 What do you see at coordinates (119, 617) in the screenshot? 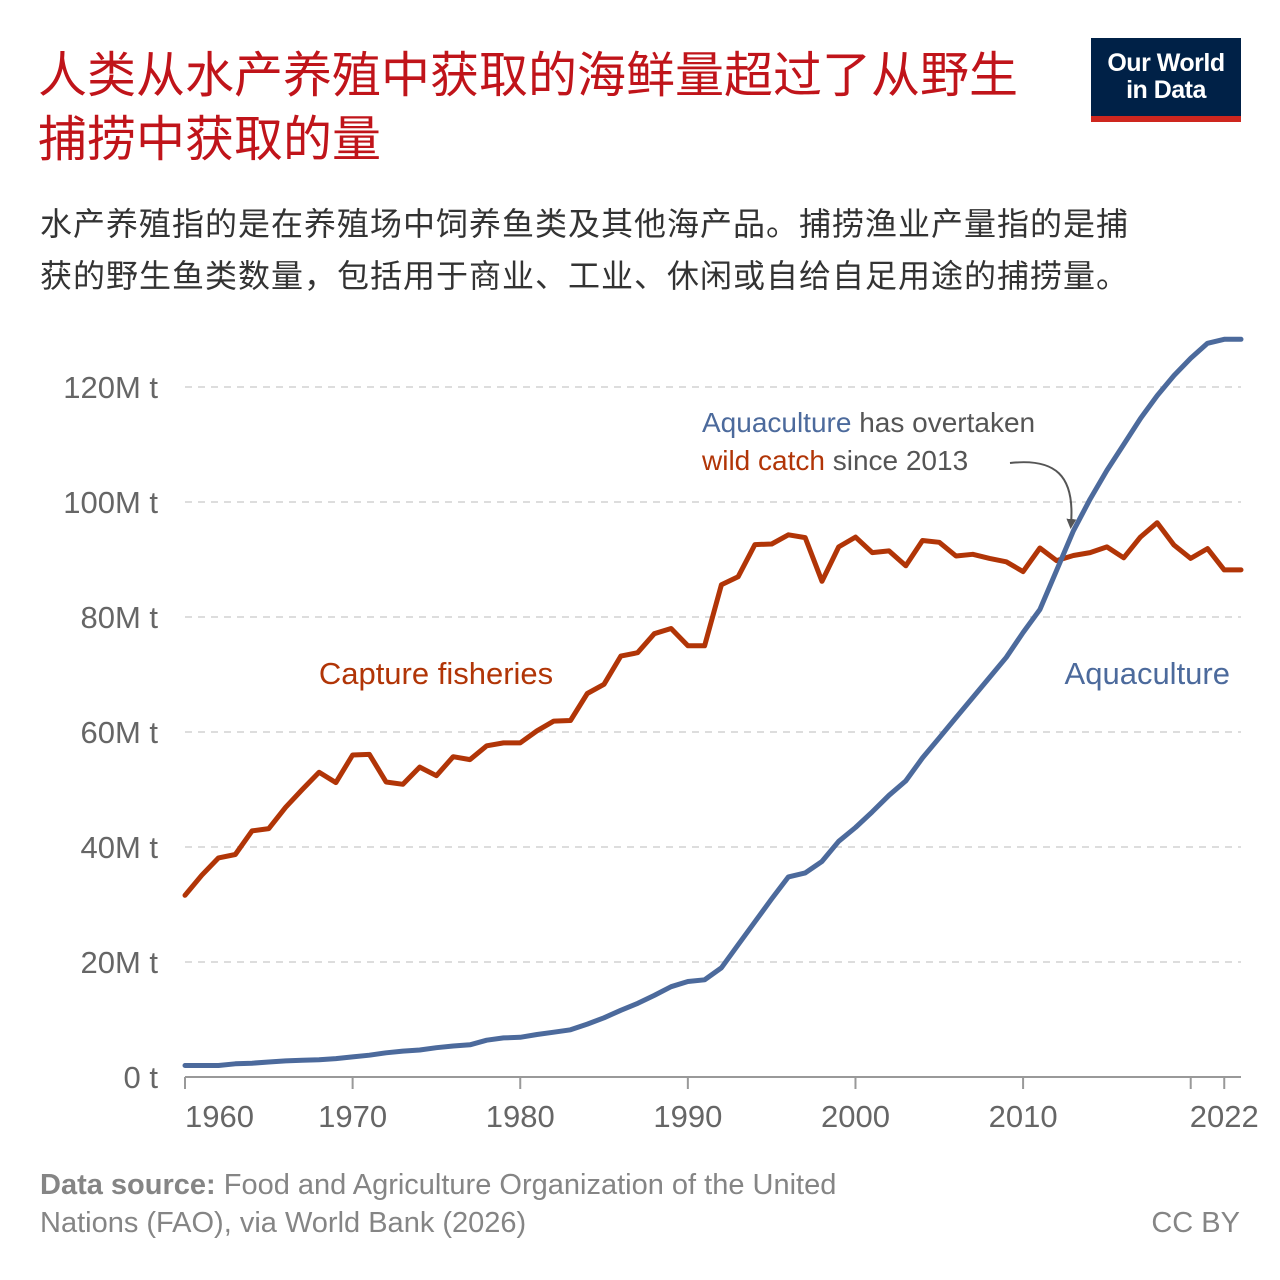
I see `y-tick-label: 80M t` at bounding box center [119, 617].